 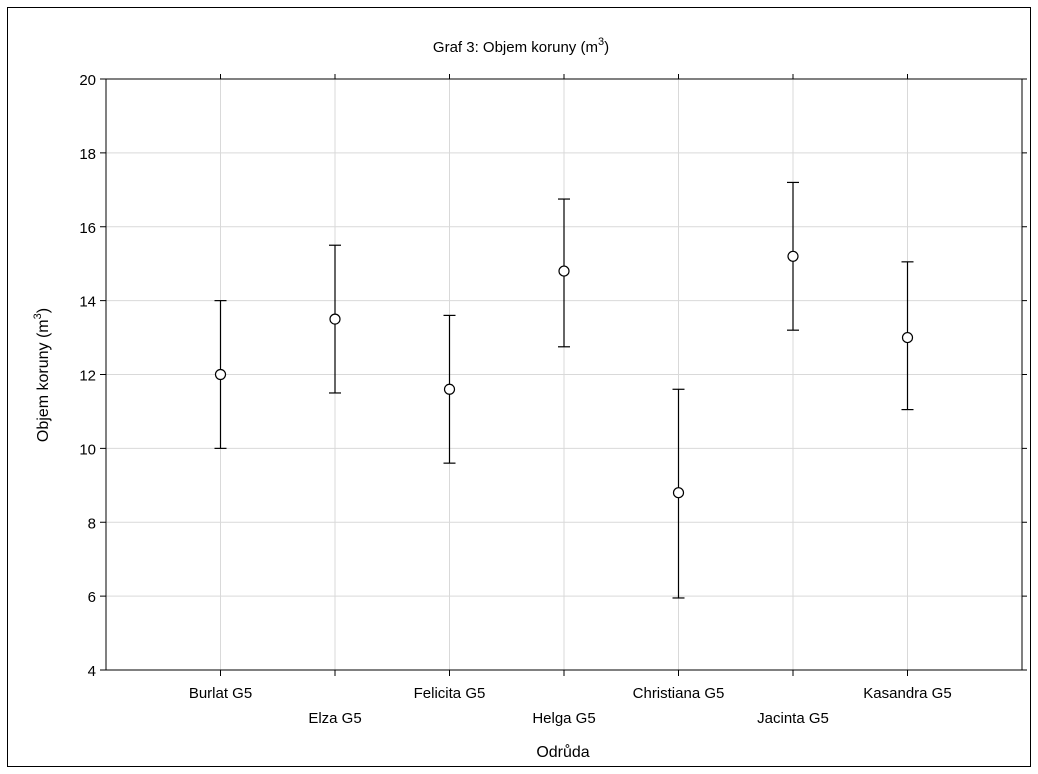 What do you see at coordinates (220, 693) in the screenshot?
I see `x-tick-label: Burlat G5` at bounding box center [220, 693].